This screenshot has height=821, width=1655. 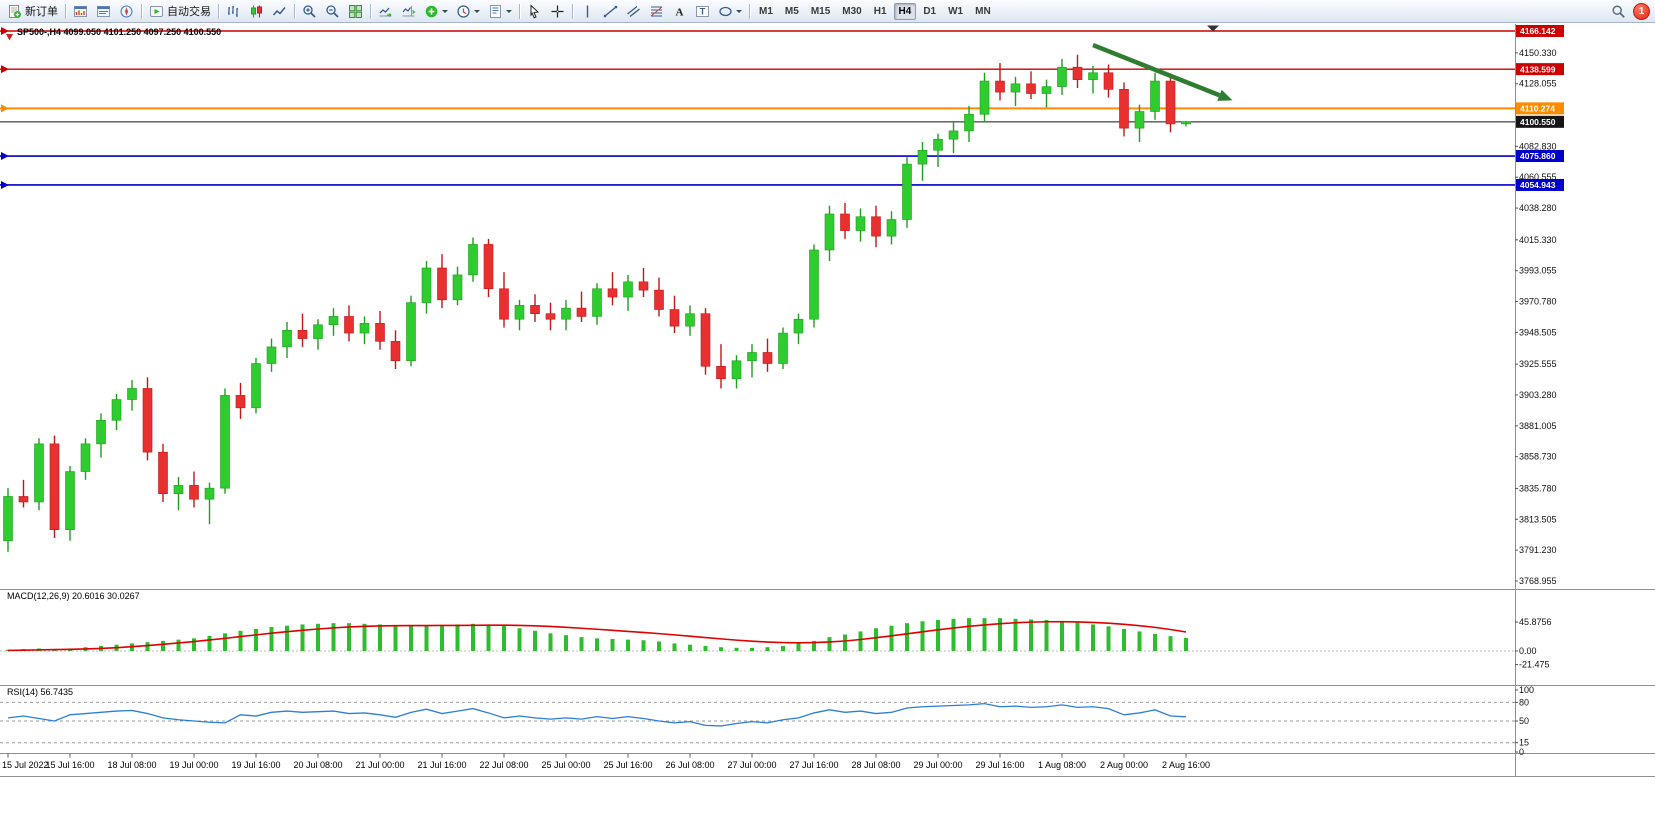 I want to click on toolbar-buttons: 新订单 自动交易 A T, so click(x=374, y=11).